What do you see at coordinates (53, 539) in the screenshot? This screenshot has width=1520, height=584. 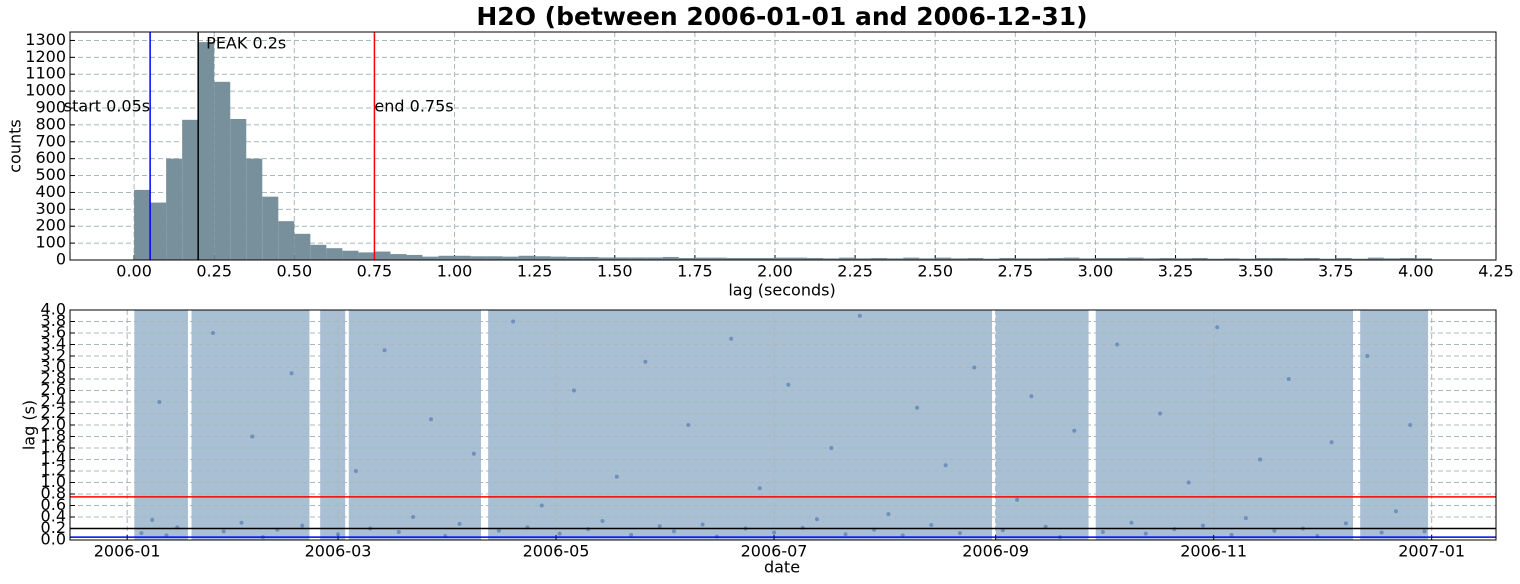 I see `y-tick-label: 0.0` at bounding box center [53, 539].